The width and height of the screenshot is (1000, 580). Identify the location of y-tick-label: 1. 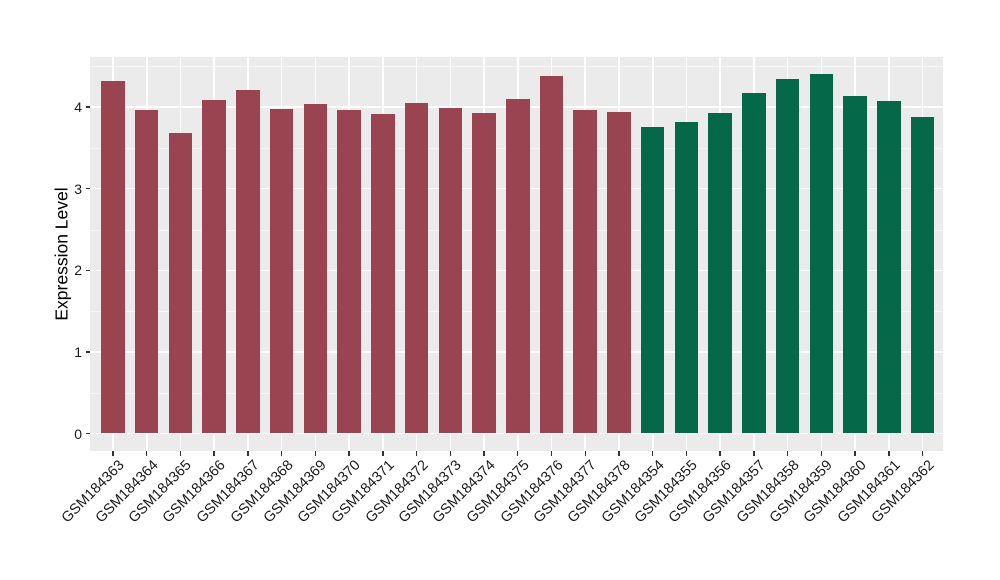
(78, 351).